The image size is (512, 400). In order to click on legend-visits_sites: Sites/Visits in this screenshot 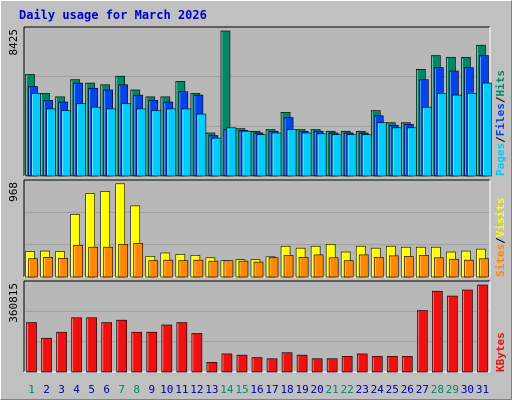, I will do `click(500, 238)`.